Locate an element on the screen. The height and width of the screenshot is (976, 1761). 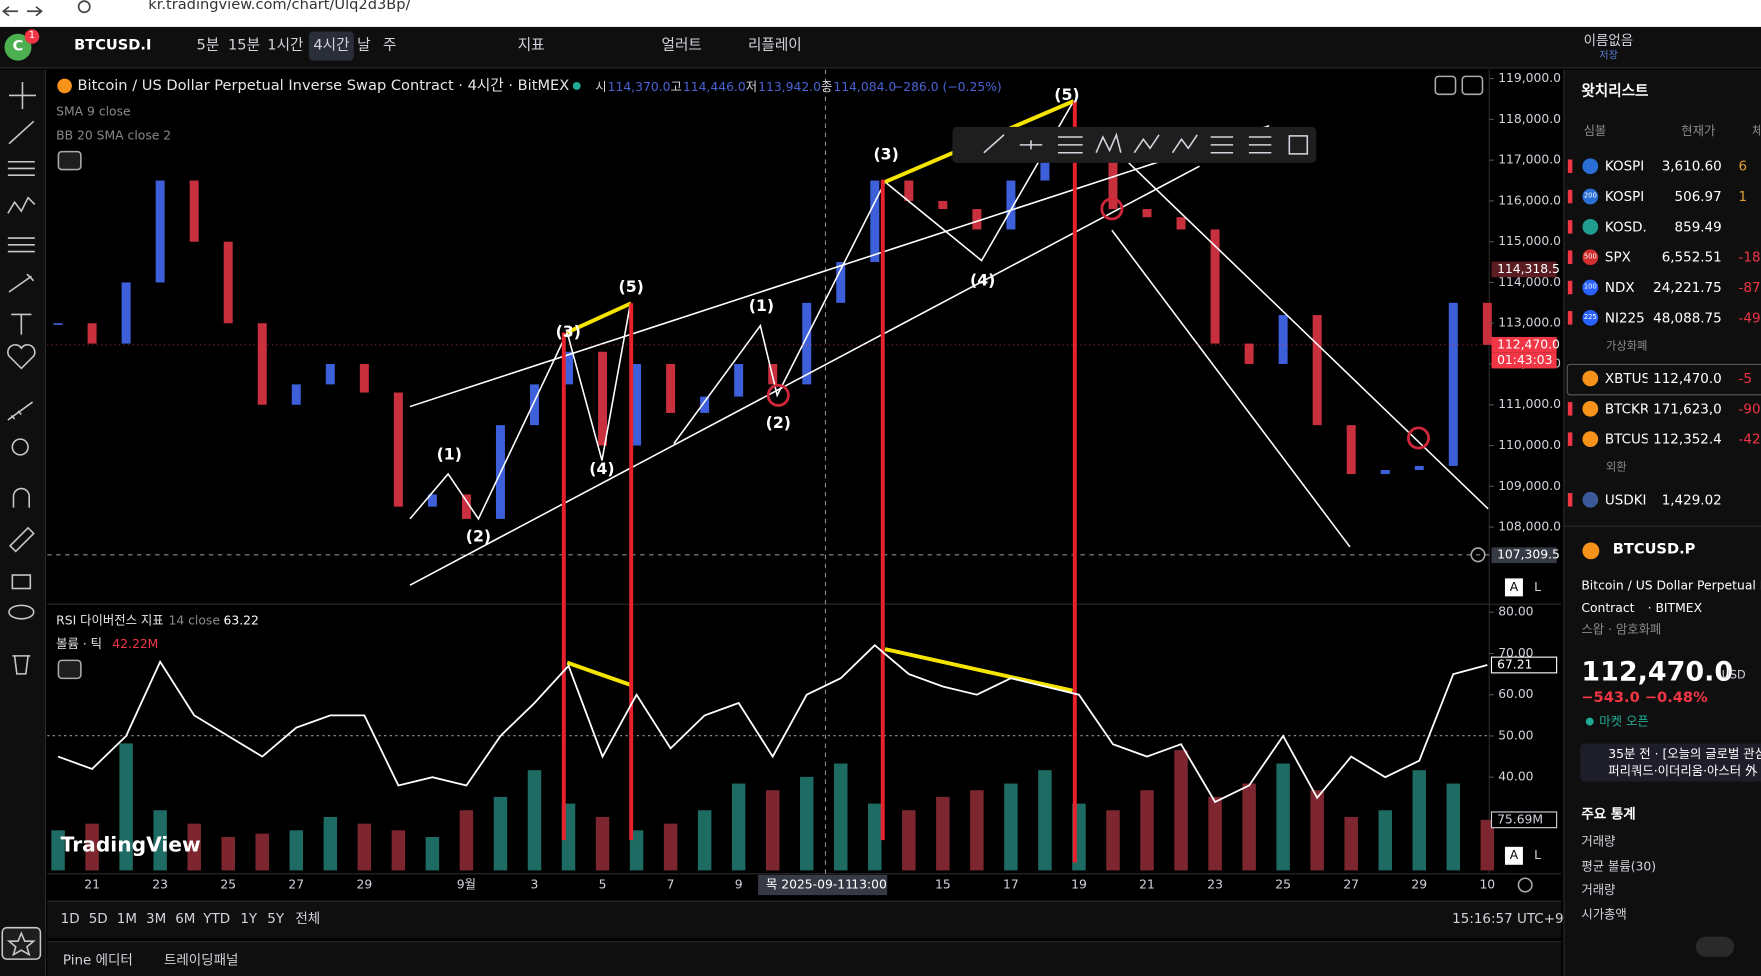
forecast-tool is located at coordinates (21, 245).